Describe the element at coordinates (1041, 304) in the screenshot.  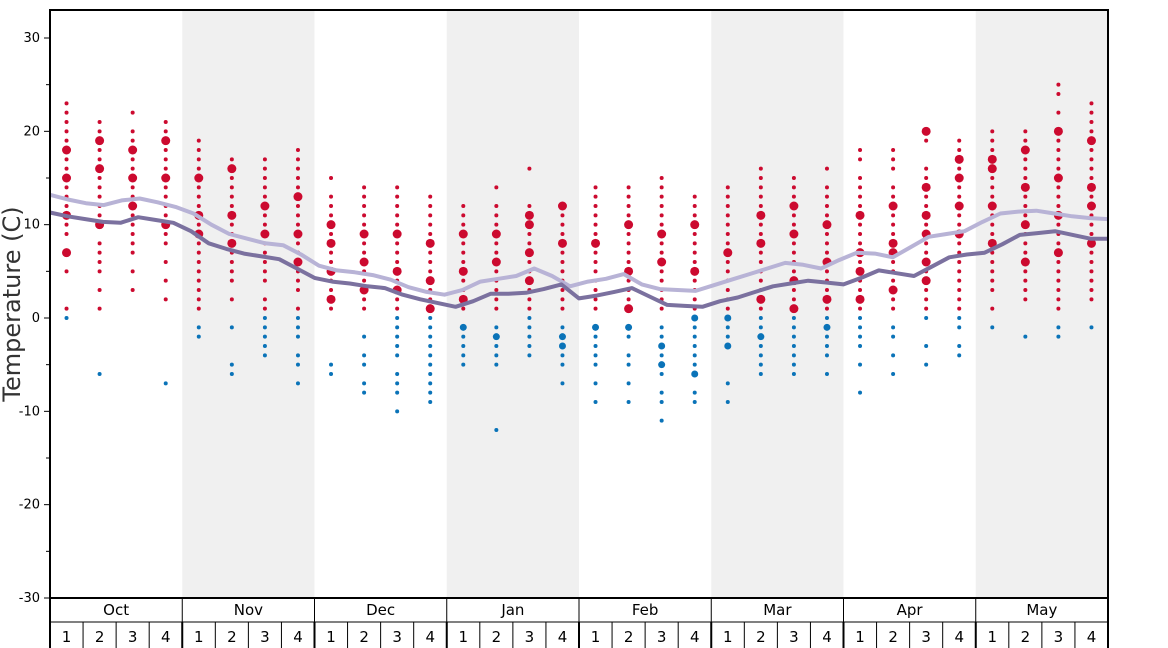
I see `month-band-may` at that location.